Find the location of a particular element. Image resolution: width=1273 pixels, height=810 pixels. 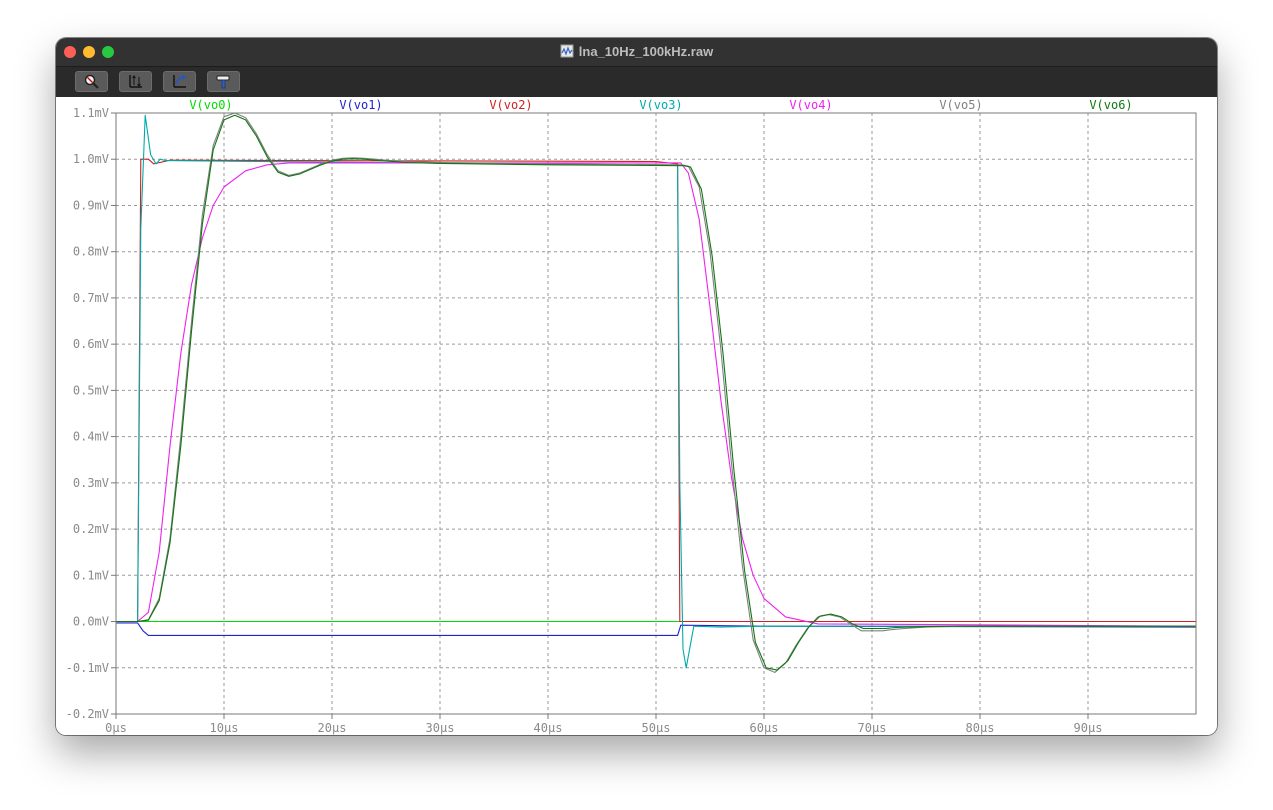

x-tick-label: 0µs is located at coordinates (116, 728).